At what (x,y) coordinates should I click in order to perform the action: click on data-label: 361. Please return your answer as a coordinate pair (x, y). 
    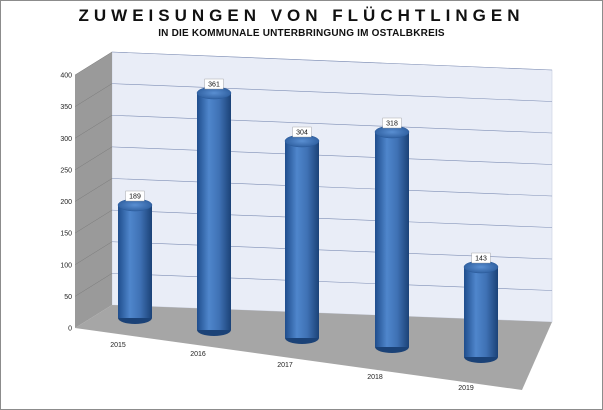
    Looking at the image, I should click on (214, 85).